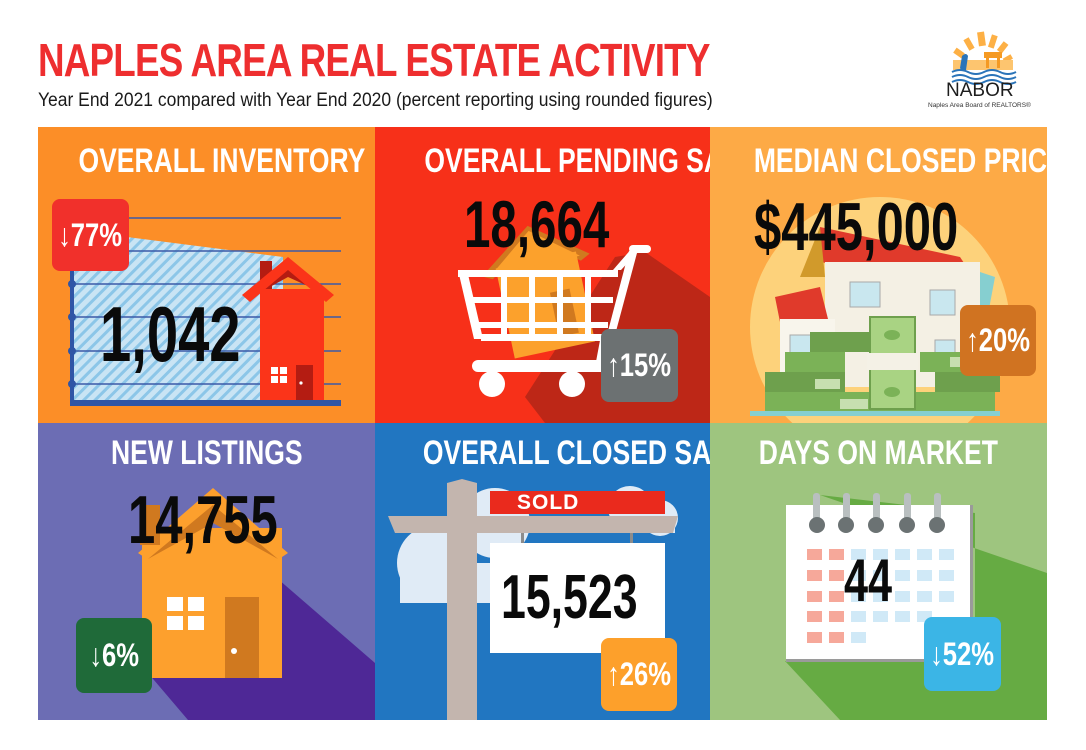 The image size is (1086, 750). What do you see at coordinates (980, 90) in the screenshot?
I see `logo-wordmark: NABOR` at bounding box center [980, 90].